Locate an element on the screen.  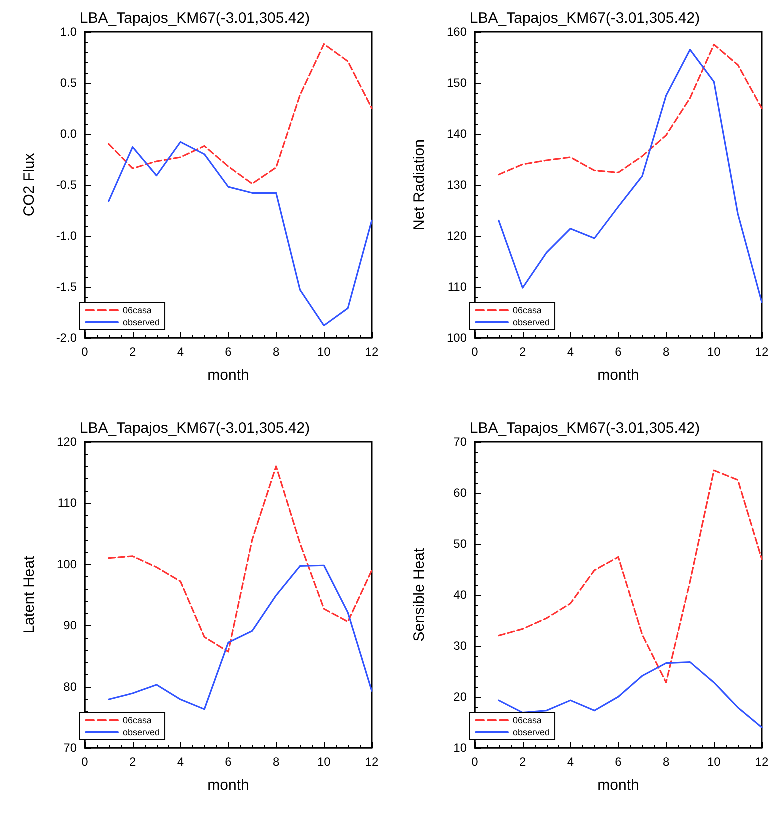
y-tick-label: 60 is located at coordinates (461, 493).